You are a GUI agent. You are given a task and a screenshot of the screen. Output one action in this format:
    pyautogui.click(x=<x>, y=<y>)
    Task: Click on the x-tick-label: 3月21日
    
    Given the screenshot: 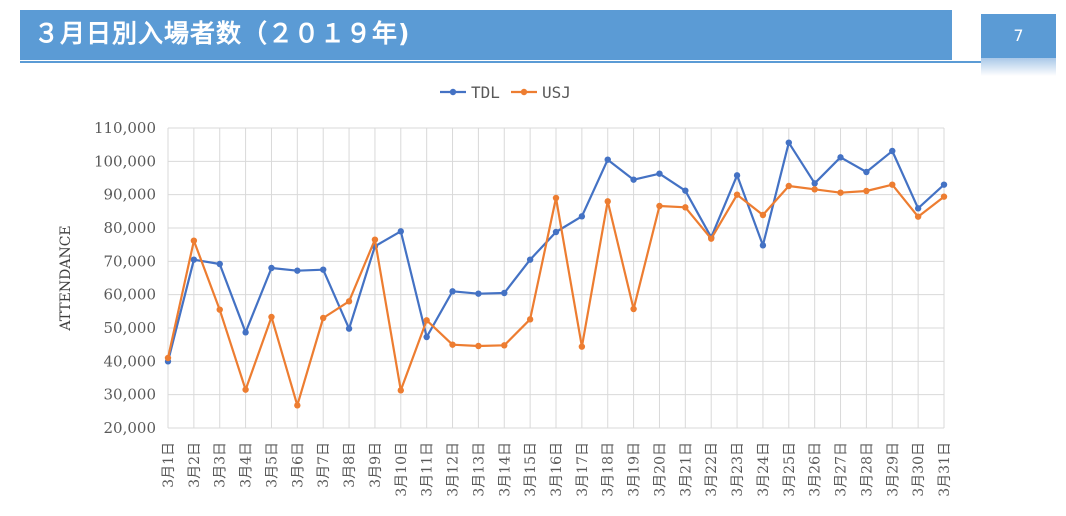 What is the action you would take?
    pyautogui.click(x=686, y=469)
    